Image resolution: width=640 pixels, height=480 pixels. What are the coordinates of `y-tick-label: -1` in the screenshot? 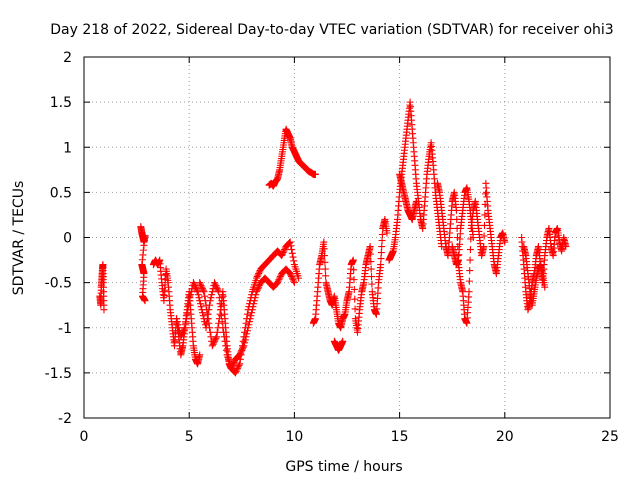 It's located at (65, 329).